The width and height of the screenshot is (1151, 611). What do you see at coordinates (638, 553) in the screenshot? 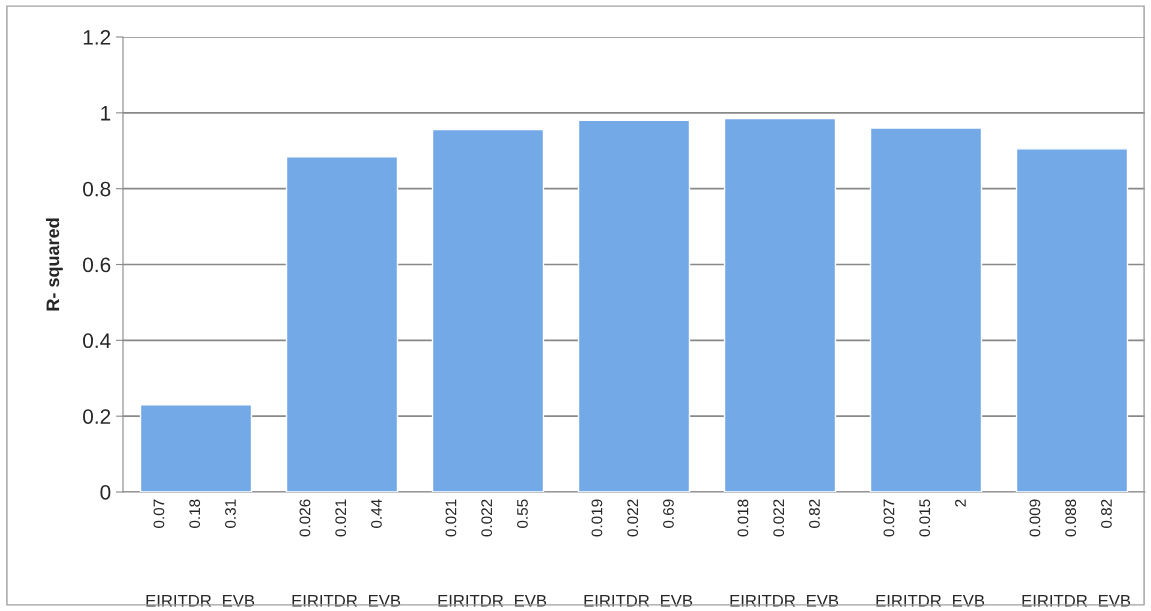
I see `category-label: 0.019 0.022 0.69 EIRITDR EVB` at bounding box center [638, 553].